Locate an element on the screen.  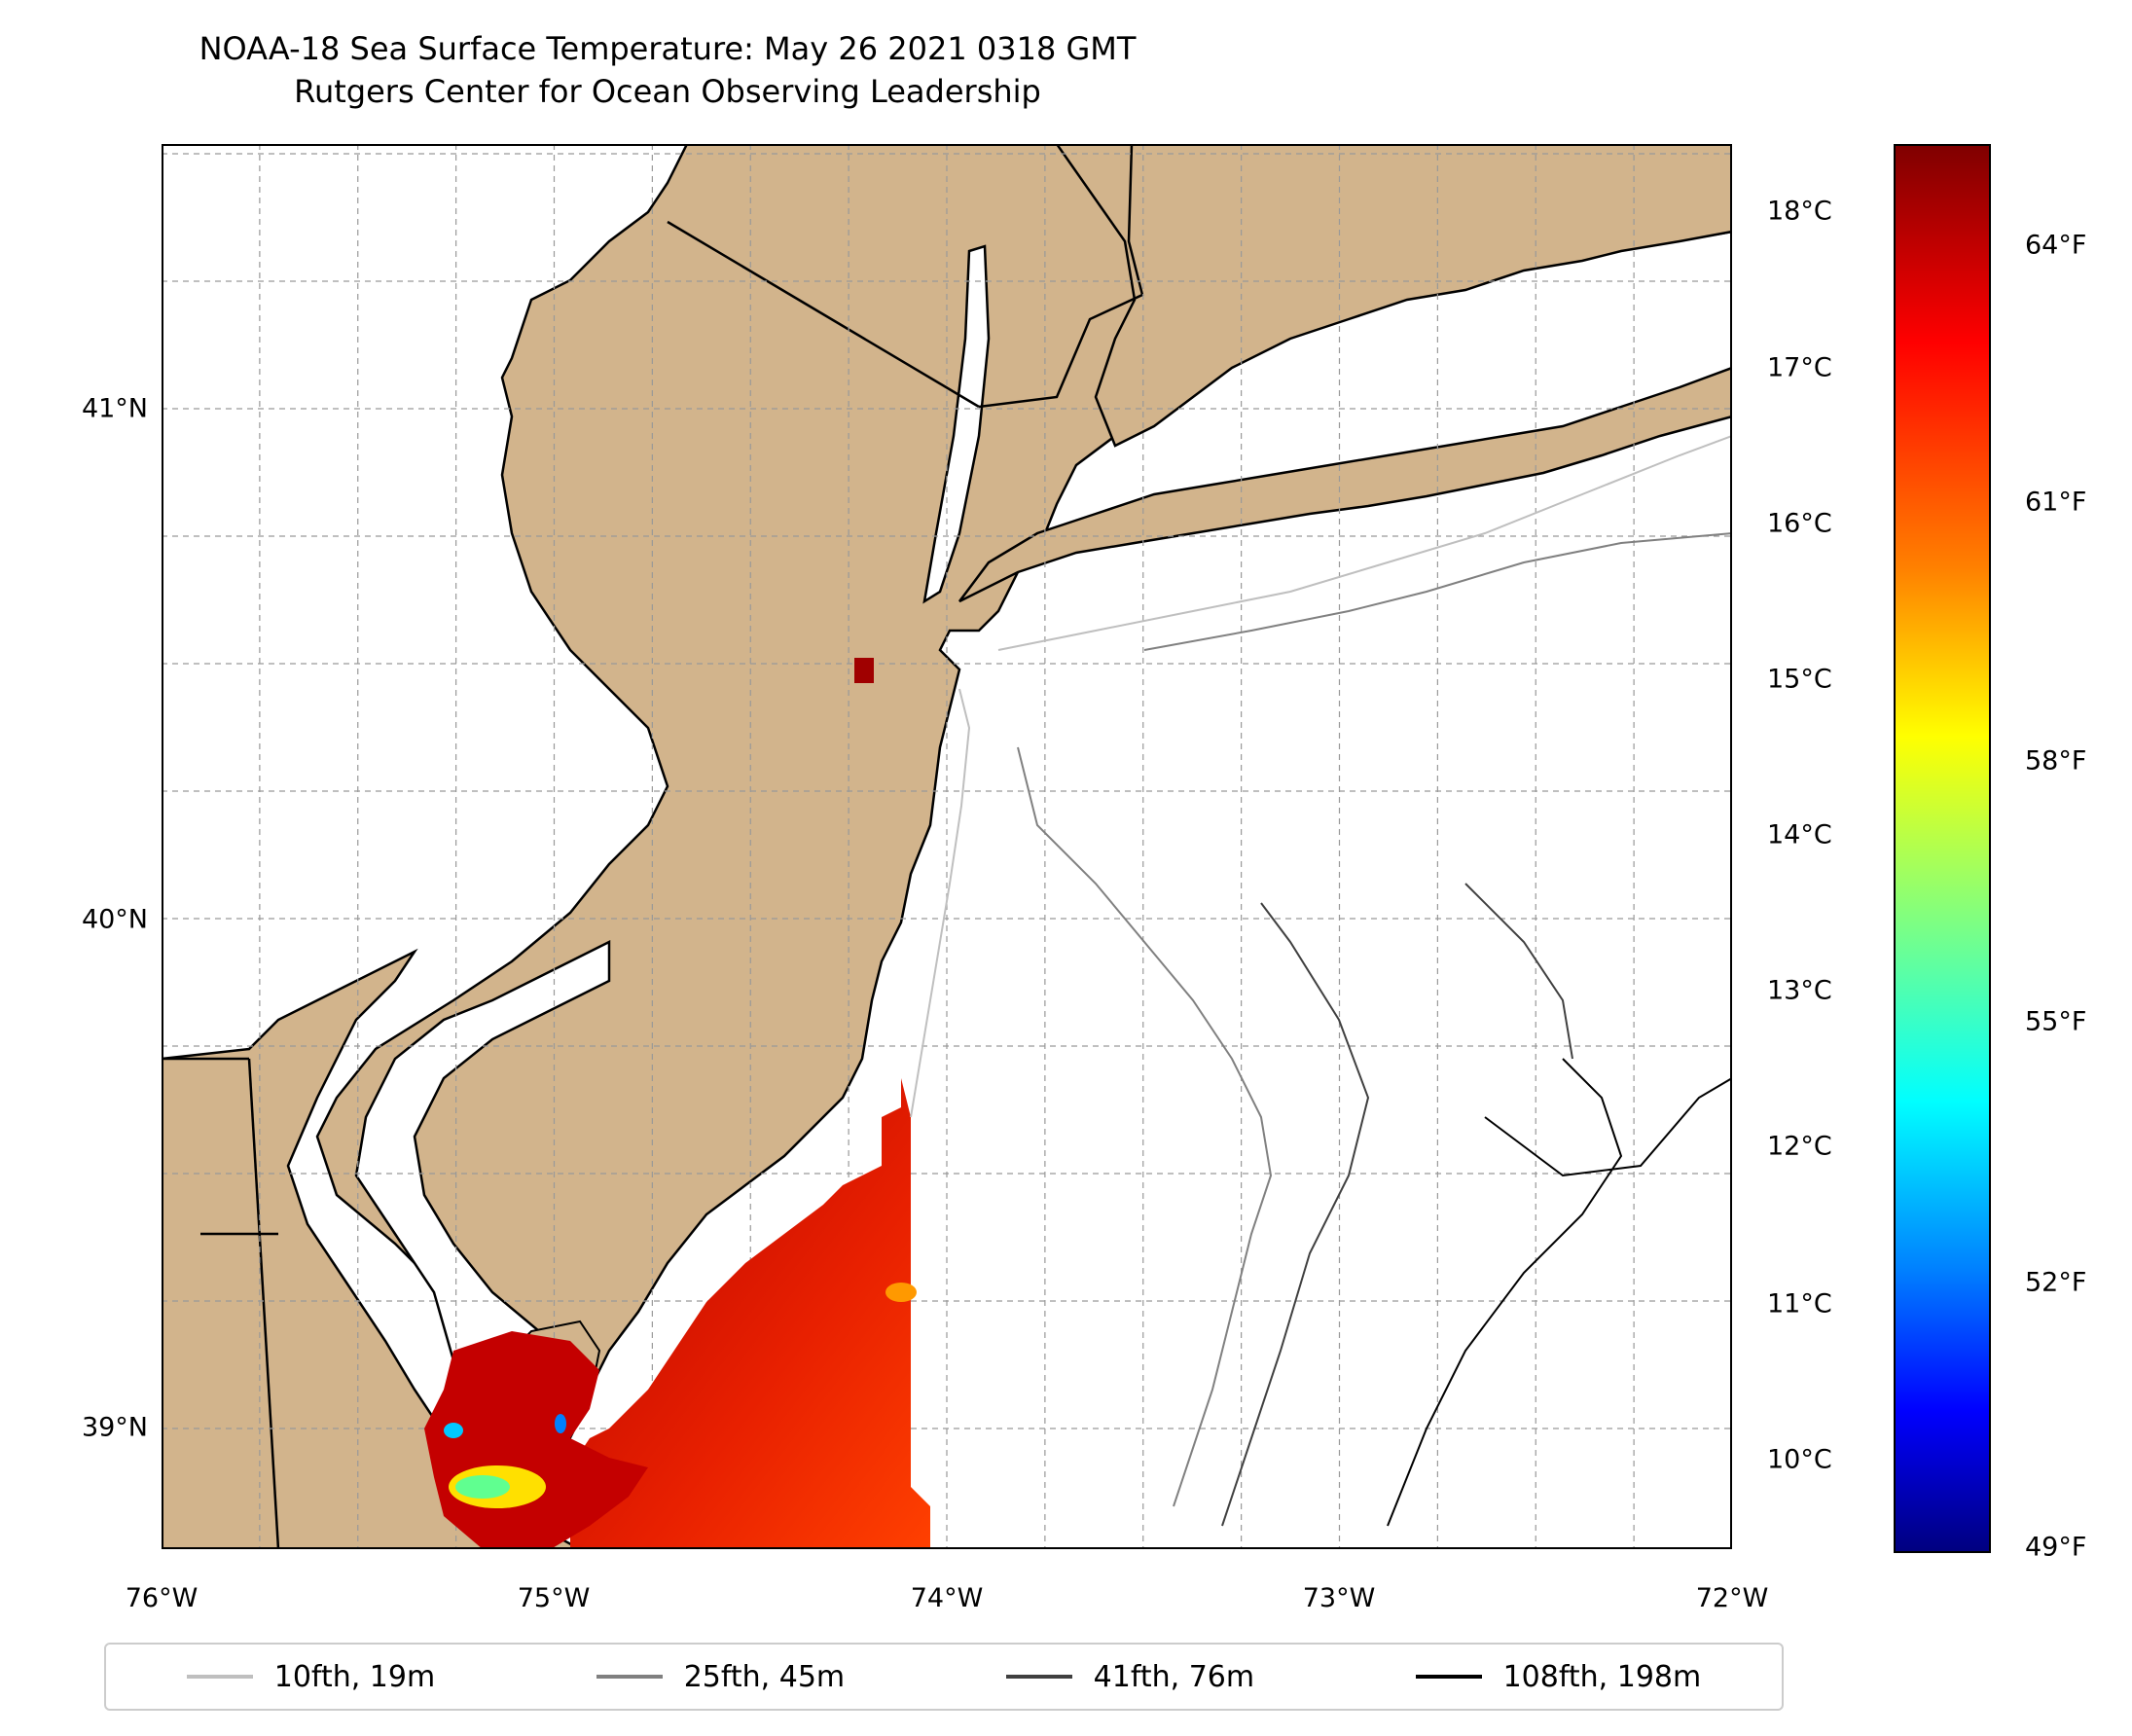
lon-tick-76w: 76°W is located at coordinates (162, 1598).